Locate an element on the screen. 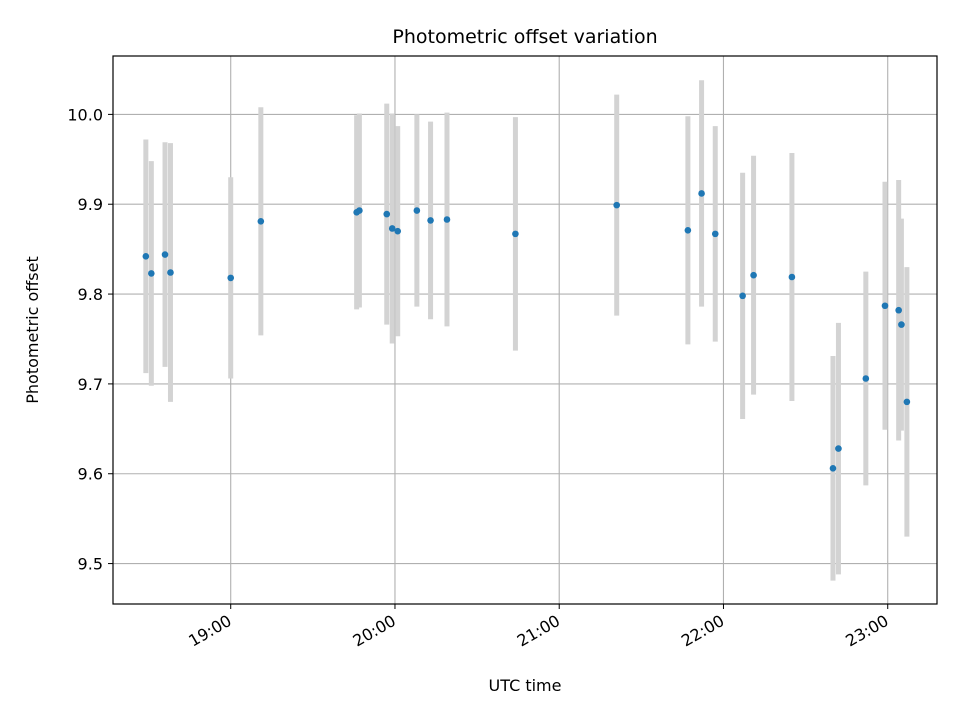 This screenshot has height=720, width=960. y-tick-label: 9.5 is located at coordinates (90, 564).